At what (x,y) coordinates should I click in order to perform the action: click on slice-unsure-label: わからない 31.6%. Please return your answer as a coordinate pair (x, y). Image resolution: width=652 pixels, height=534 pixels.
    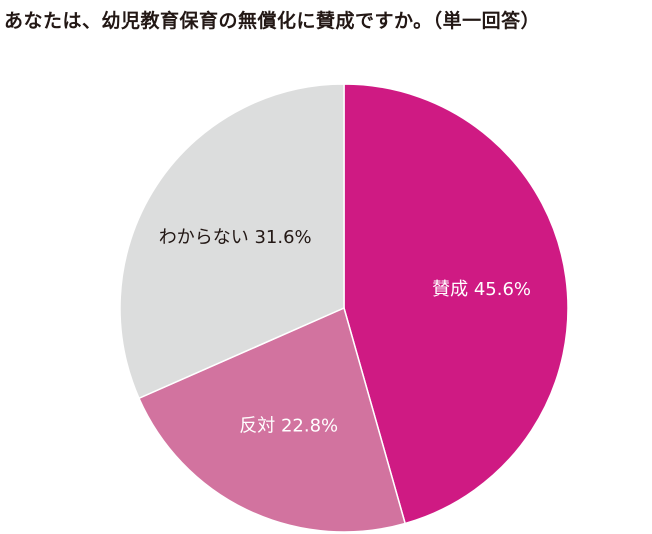
    Looking at the image, I should click on (235, 237).